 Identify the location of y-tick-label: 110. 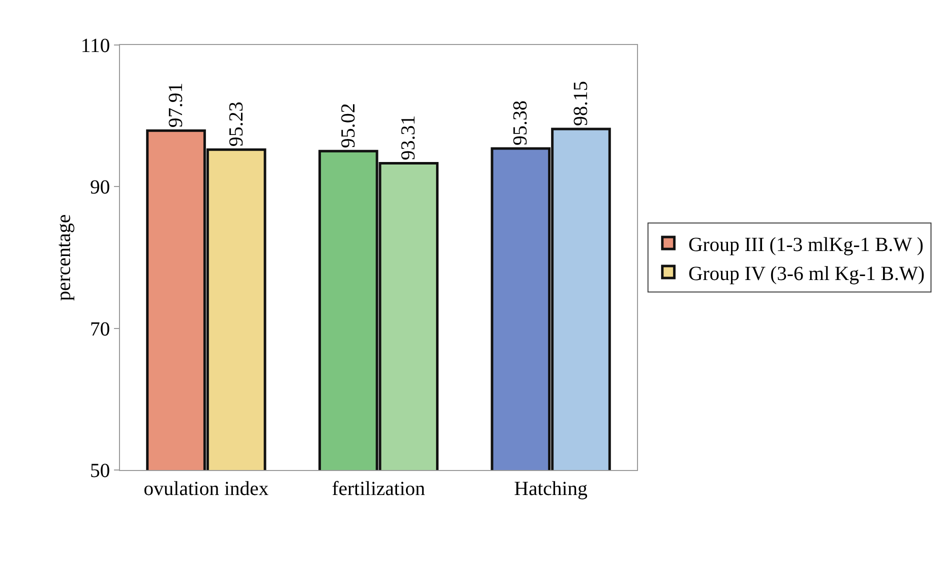
(95, 46).